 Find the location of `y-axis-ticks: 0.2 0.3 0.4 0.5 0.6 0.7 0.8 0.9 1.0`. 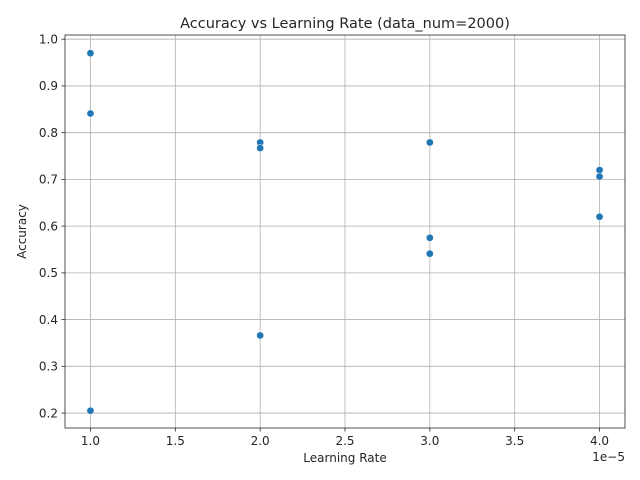

y-axis-ticks: 0.2 0.3 0.4 0.5 0.6 0.7 0.8 0.9 1.0 is located at coordinates (52, 226).